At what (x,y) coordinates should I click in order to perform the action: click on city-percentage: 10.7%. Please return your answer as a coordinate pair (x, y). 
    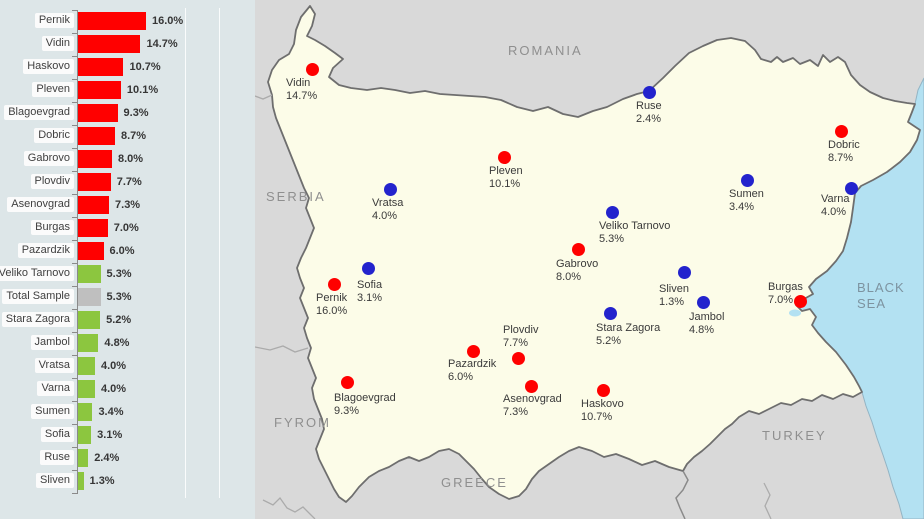
    Looking at the image, I should click on (597, 417).